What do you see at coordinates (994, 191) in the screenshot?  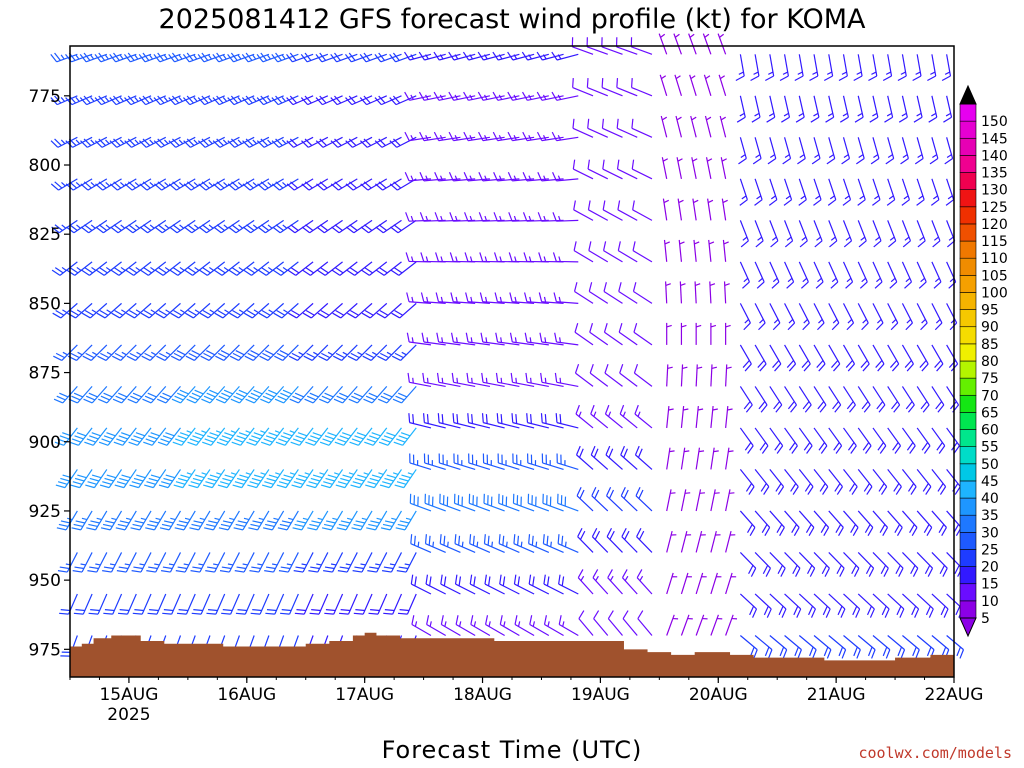 I see `colorbar-tick-label: 130` at bounding box center [994, 191].